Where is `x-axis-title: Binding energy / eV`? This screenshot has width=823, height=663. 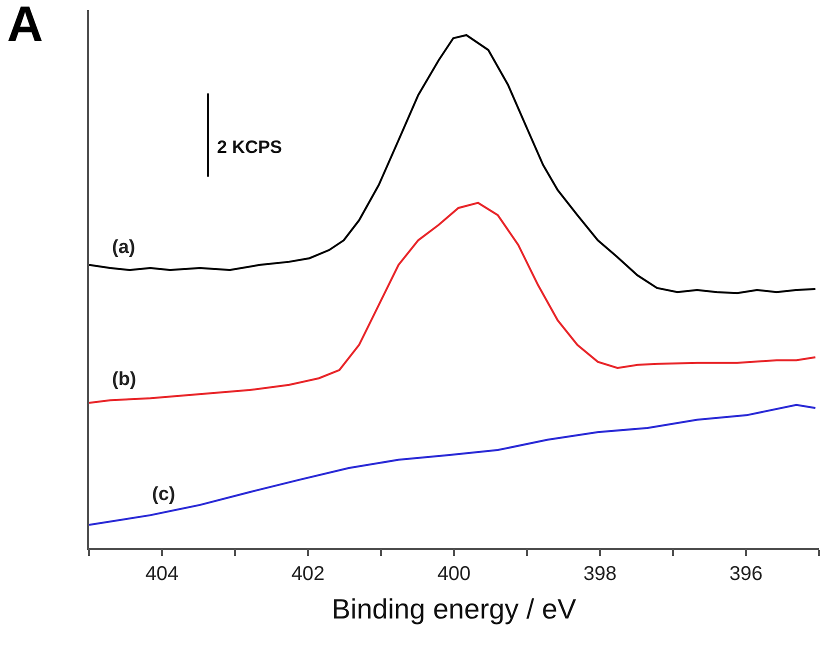 x-axis-title: Binding energy / eV is located at coordinates (454, 609).